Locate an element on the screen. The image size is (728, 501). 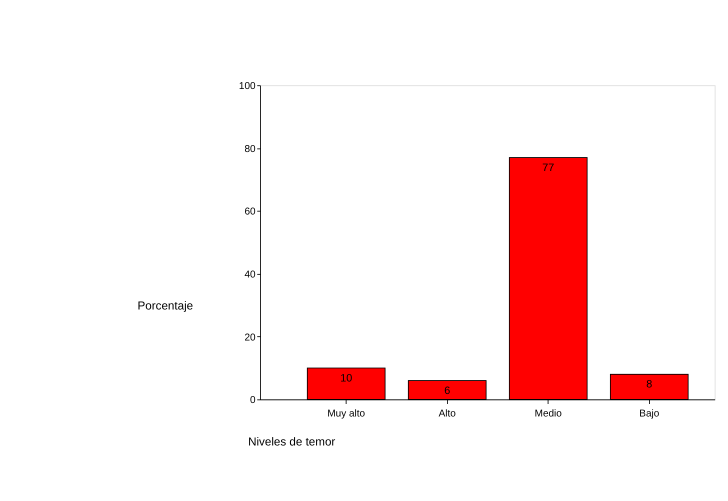
x-tick-label: Muy alto is located at coordinates (346, 414).